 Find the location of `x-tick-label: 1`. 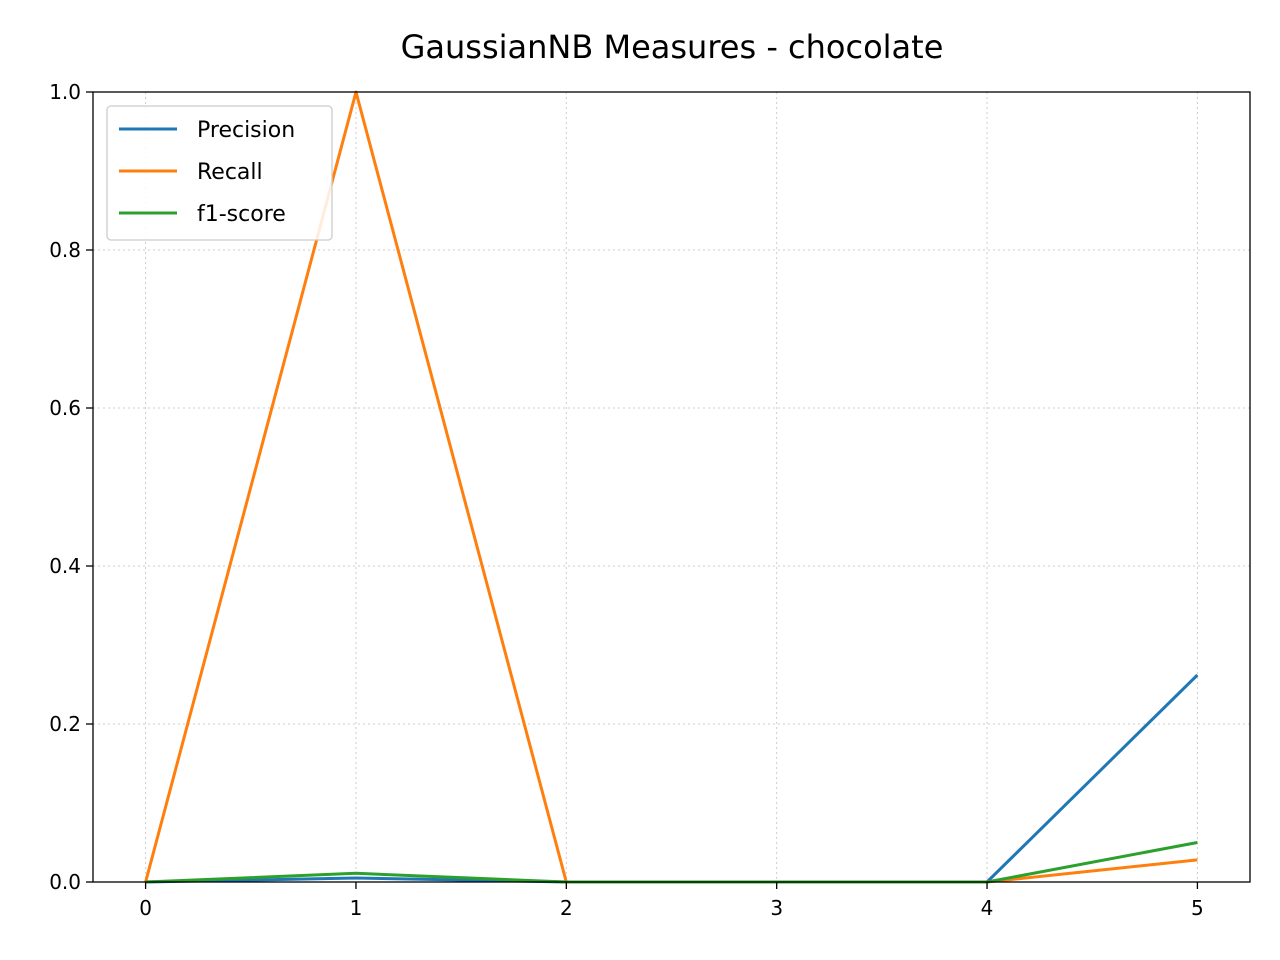

x-tick-label: 1 is located at coordinates (356, 908).